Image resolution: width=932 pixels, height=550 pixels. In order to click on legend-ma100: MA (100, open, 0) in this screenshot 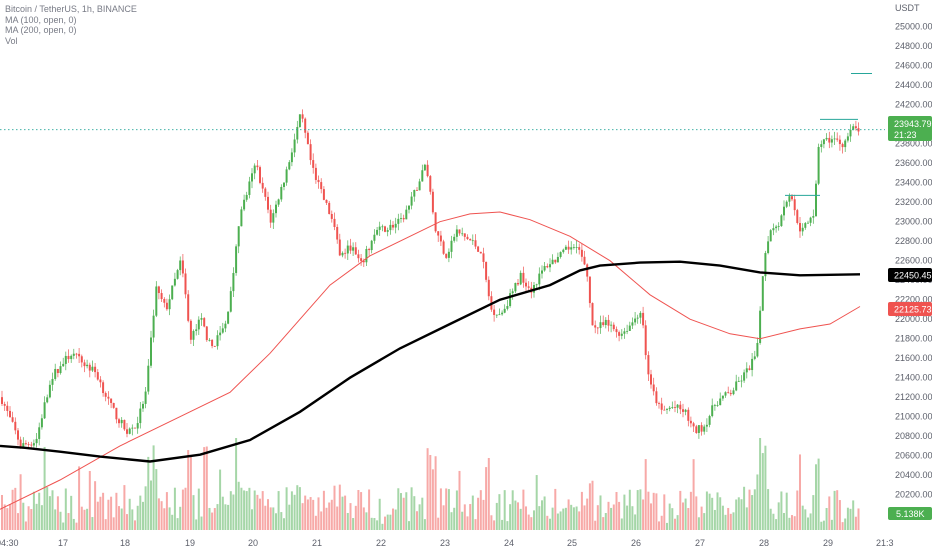, I will do `click(41, 19)`.